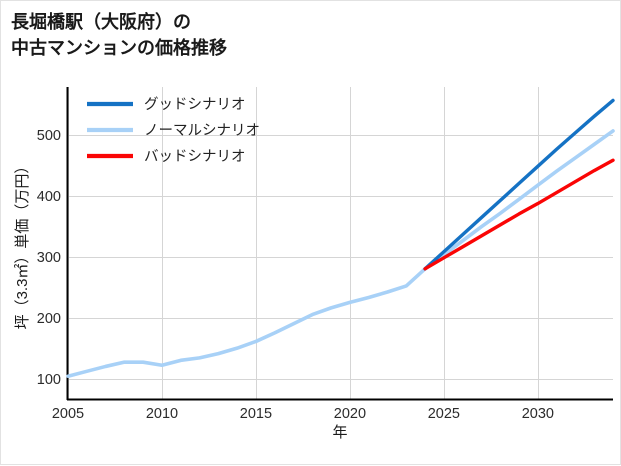 This screenshot has width=621, height=466. I want to click on series-line-good, so click(519, 184).